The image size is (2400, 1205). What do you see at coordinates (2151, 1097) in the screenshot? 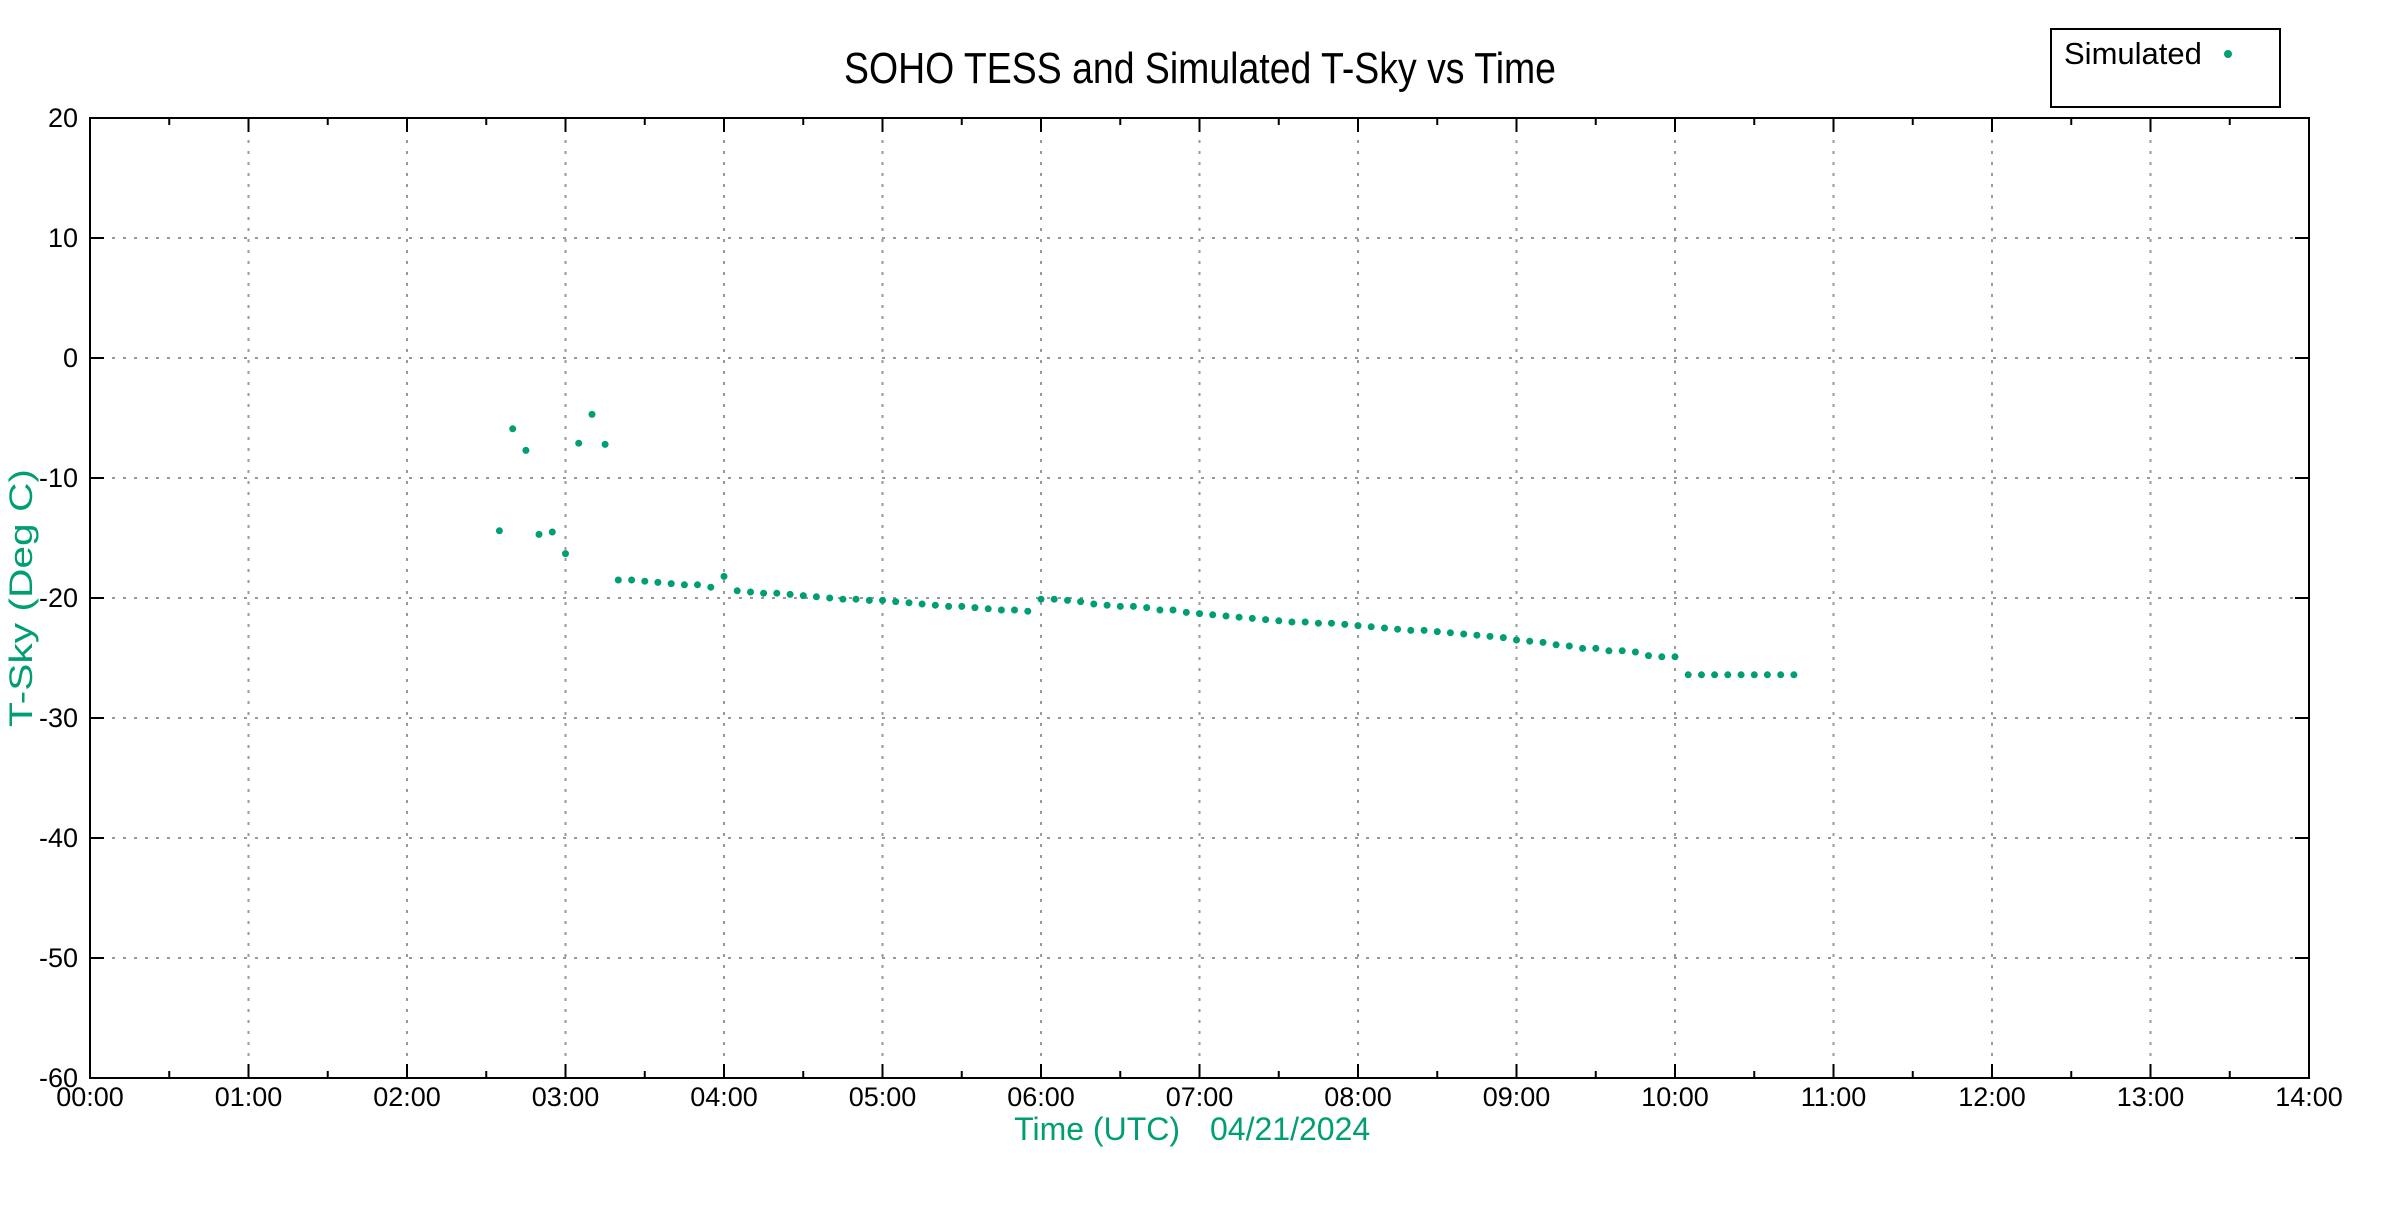
I see `x-tick-label: 13:00` at bounding box center [2151, 1097].